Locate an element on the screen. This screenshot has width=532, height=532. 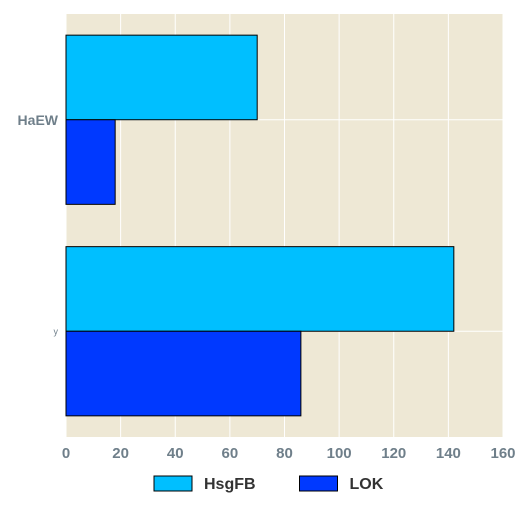
x-tick-label: 40 is located at coordinates (175, 453).